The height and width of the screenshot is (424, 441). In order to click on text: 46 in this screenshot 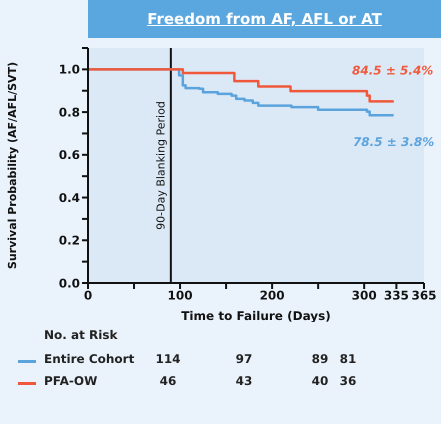, I will do `click(168, 381)`.